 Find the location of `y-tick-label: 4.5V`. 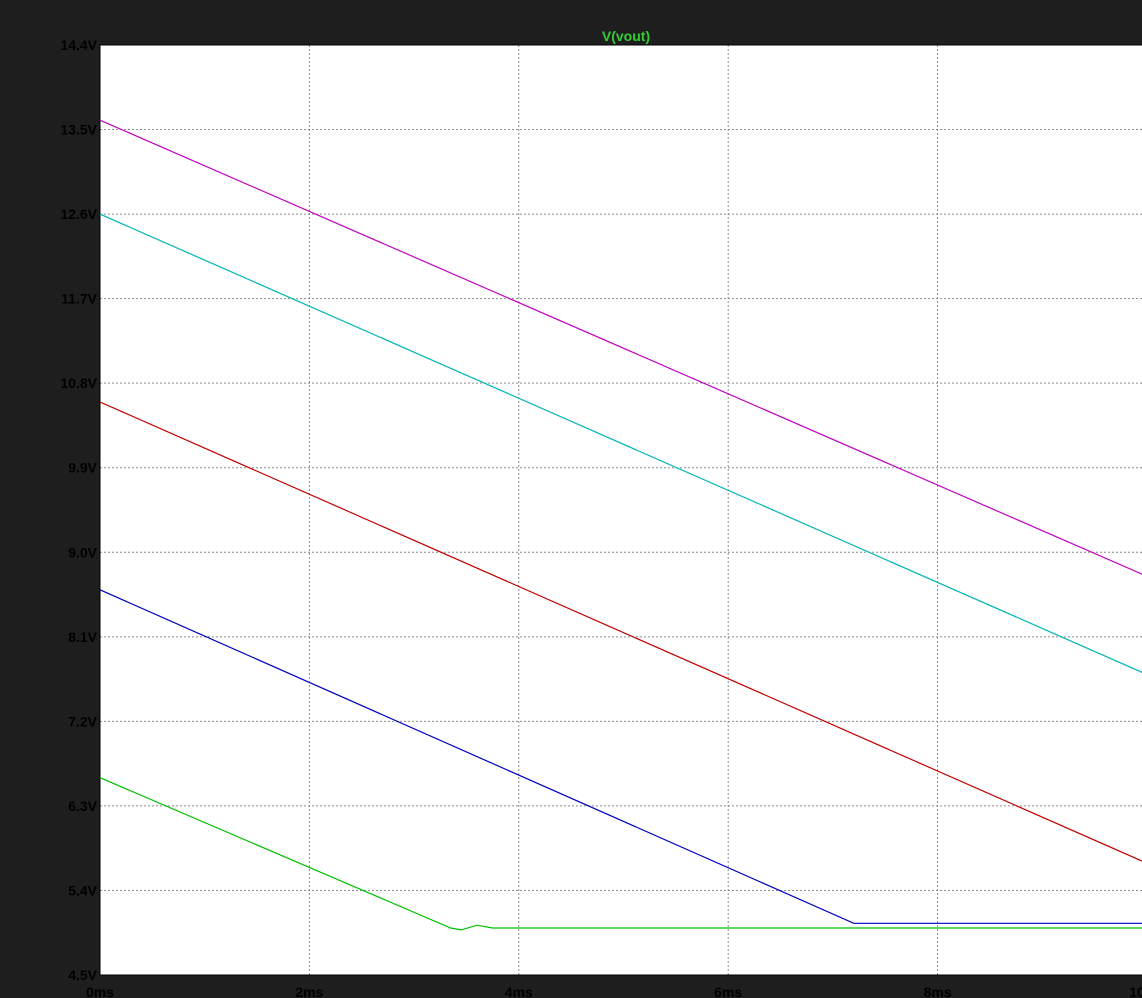

y-tick-label: 4.5V is located at coordinates (82, 975).